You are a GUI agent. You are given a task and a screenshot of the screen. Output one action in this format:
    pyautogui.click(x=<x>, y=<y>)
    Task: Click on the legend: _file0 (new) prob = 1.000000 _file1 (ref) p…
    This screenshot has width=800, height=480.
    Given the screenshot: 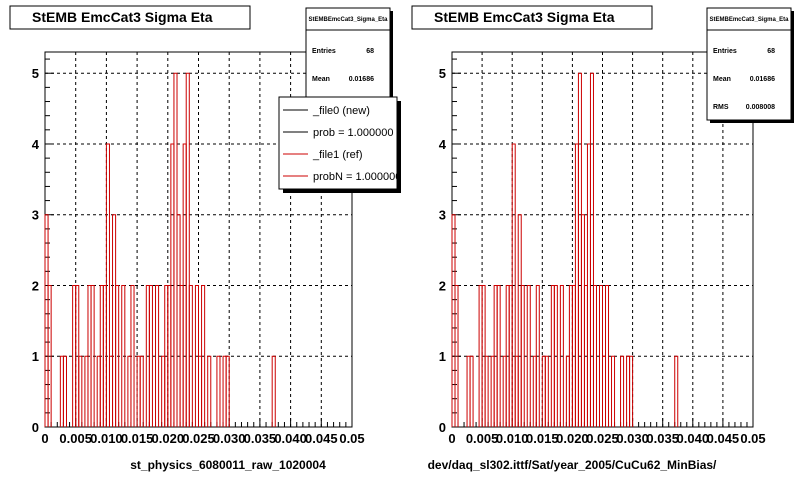 What is the action you would take?
    pyautogui.click(x=339, y=144)
    